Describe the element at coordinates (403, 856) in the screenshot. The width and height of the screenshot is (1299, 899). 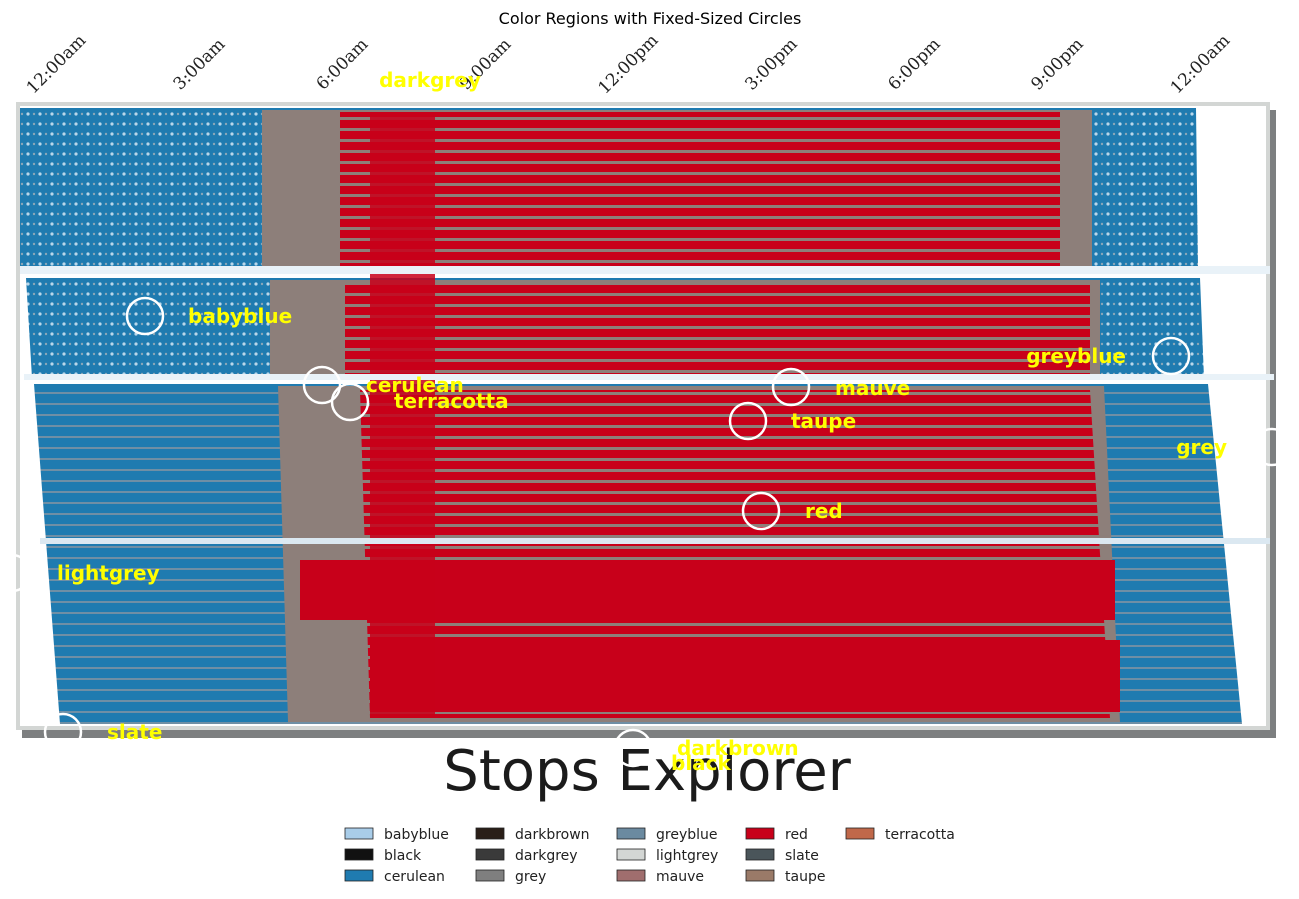
I see `legend-label-black: black` at that location.